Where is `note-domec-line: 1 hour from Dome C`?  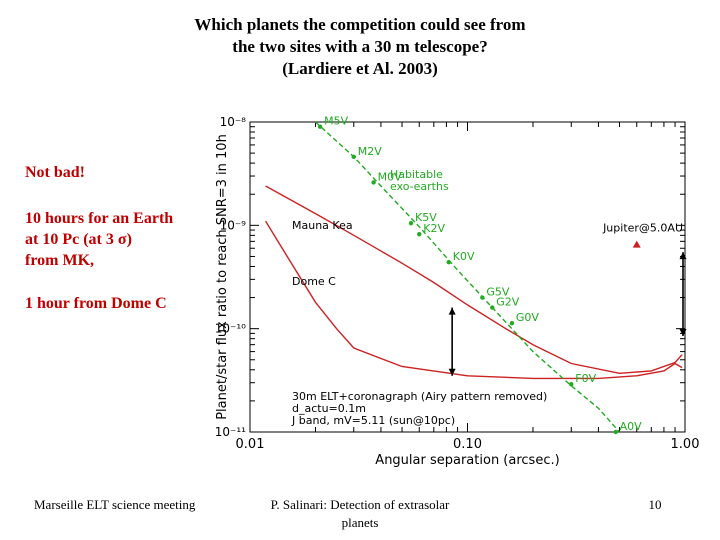
note-domec-line: 1 hour from Dome C is located at coordinates (96, 303).